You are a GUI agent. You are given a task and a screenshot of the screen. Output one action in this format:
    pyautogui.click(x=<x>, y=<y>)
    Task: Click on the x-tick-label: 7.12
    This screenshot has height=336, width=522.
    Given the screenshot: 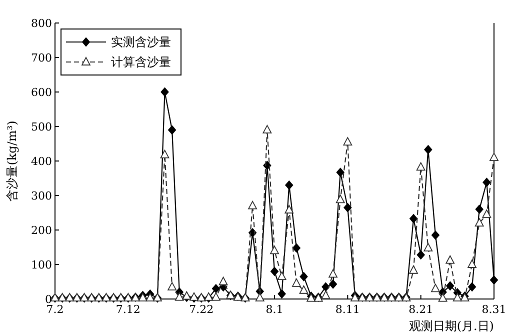 What is the action you would take?
    pyautogui.click(x=128, y=309)
    